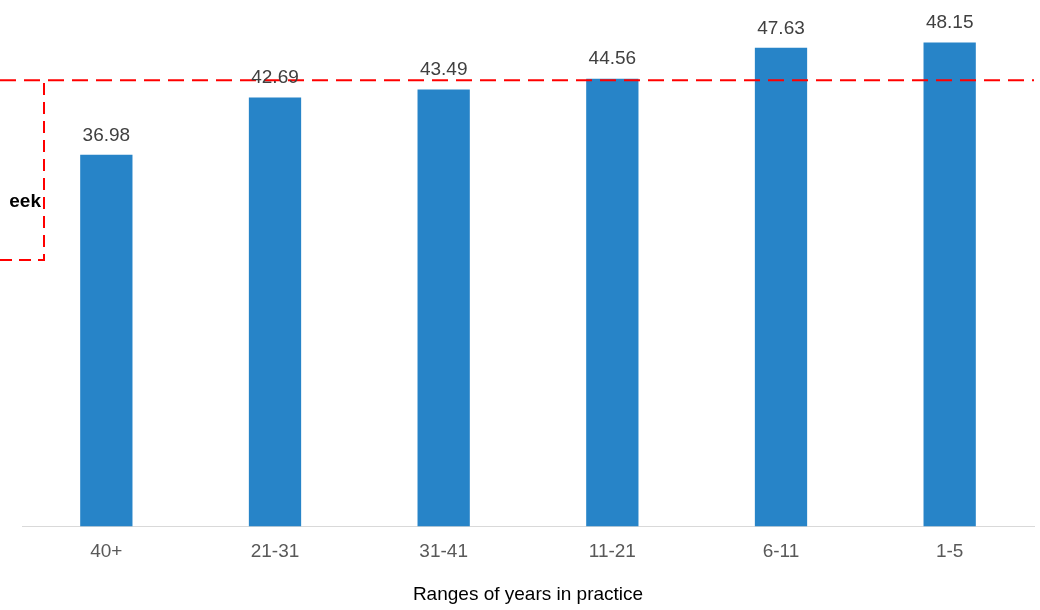 Image resolution: width=1040 pixels, height=610 pixels. I want to click on x-tick-label: 40+, so click(106, 551).